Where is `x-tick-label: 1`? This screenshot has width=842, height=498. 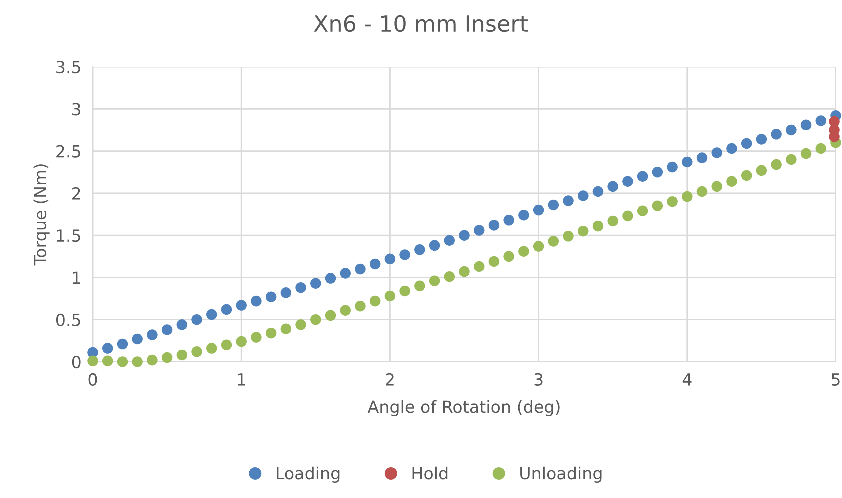 x-tick-label: 1 is located at coordinates (242, 380).